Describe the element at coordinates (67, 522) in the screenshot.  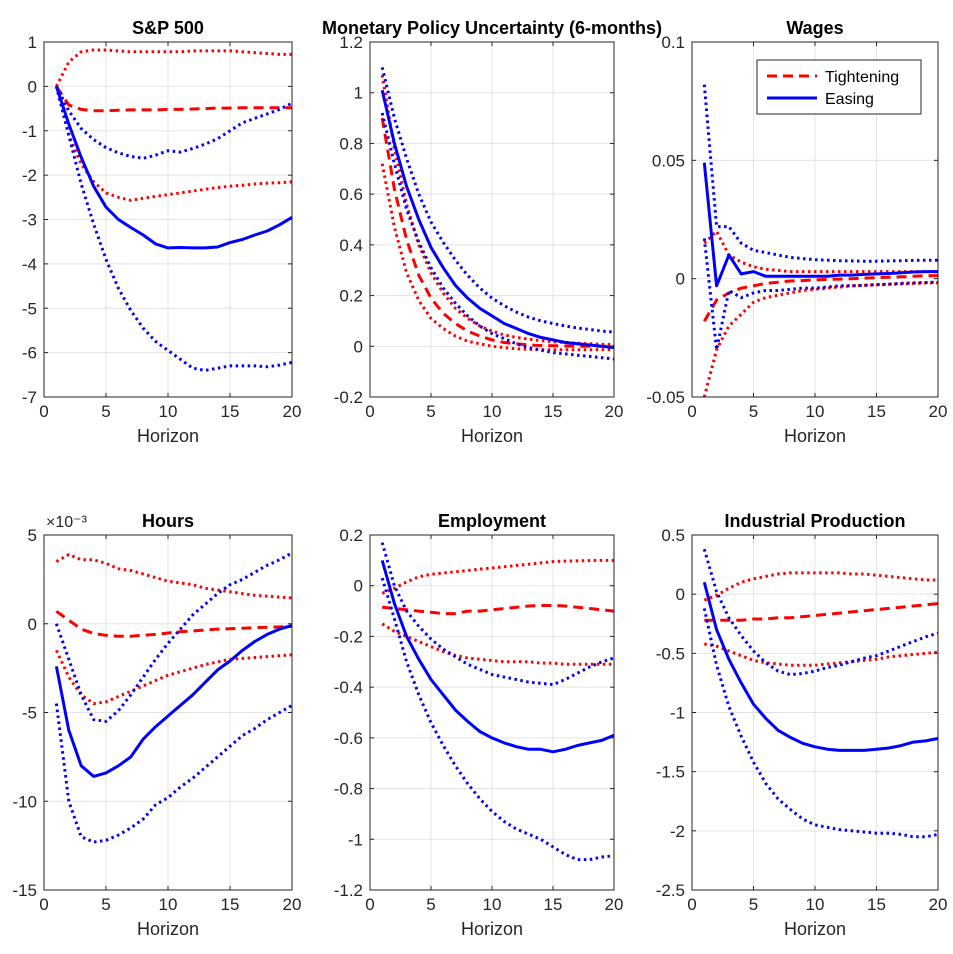
I see `axis-exponent-label: ×10⁻³` at that location.